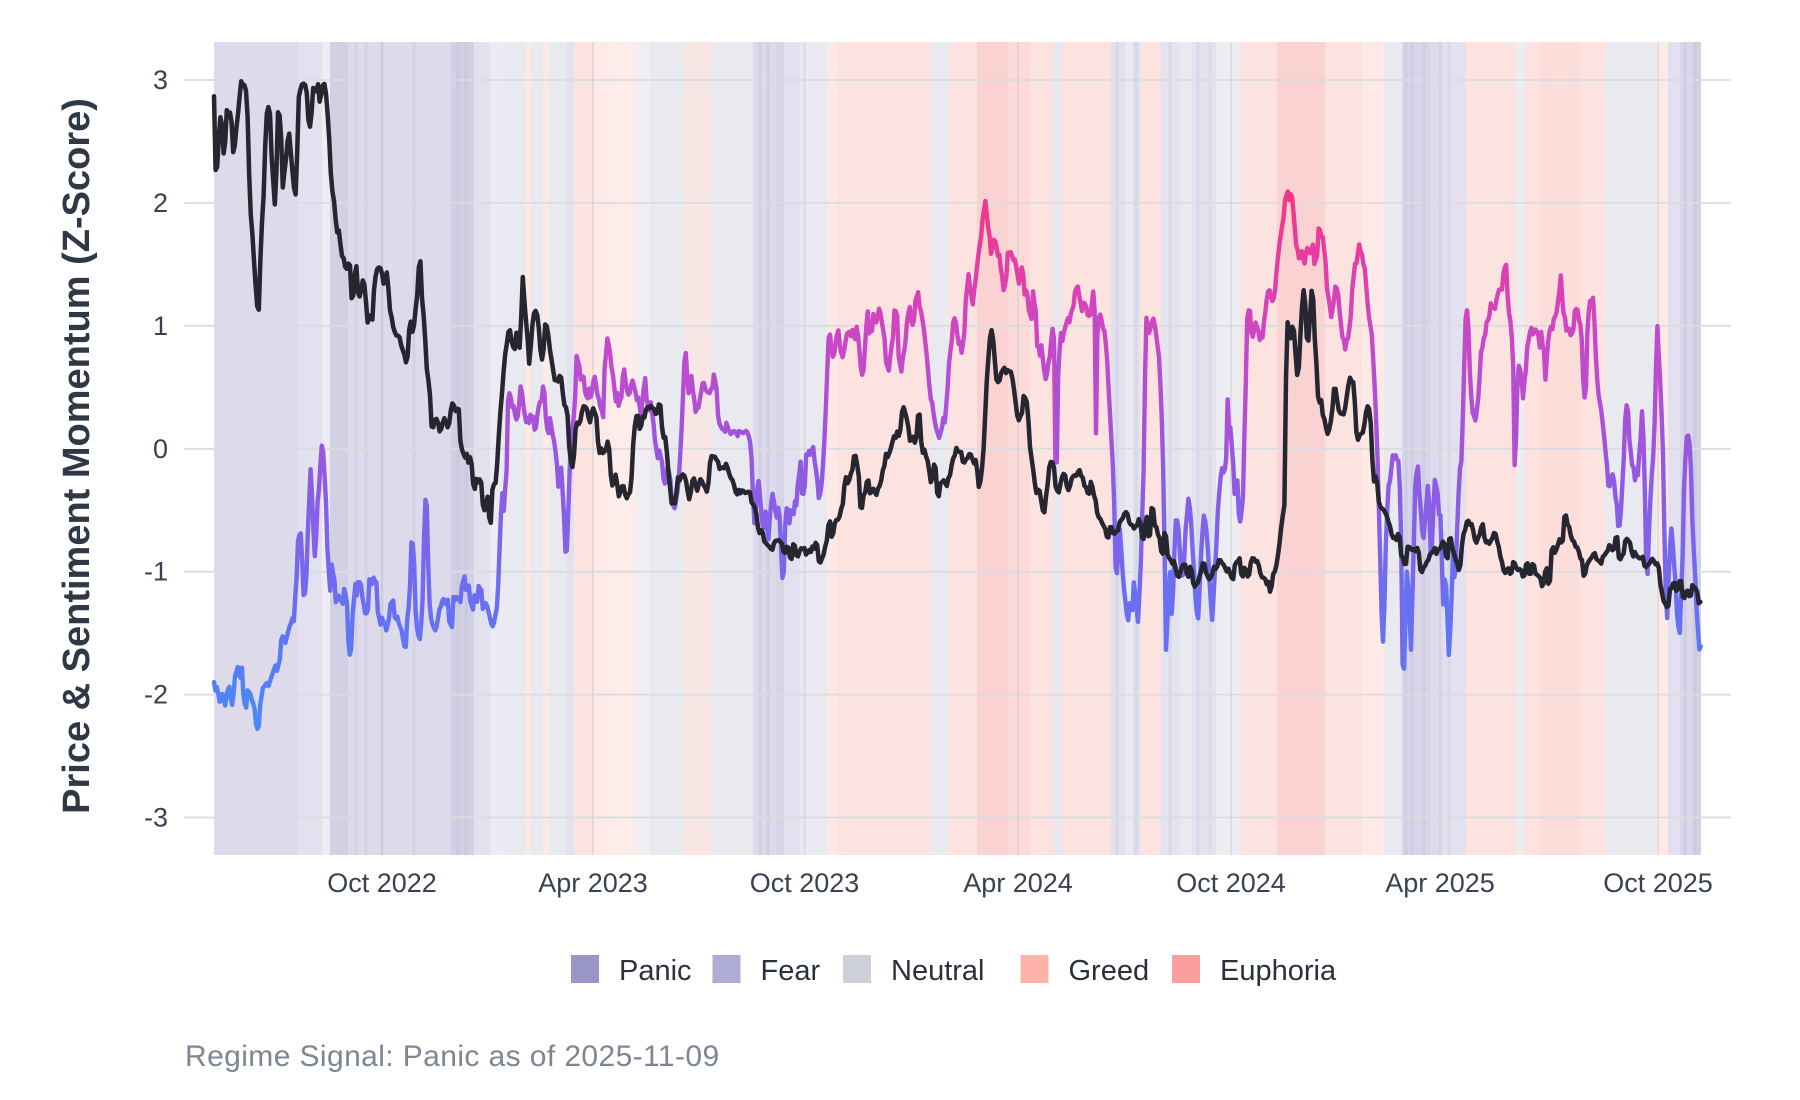 Image resolution: width=1800 pixels, height=1100 pixels. Describe the element at coordinates (160, 449) in the screenshot. I see `svg-text: 0` at that location.